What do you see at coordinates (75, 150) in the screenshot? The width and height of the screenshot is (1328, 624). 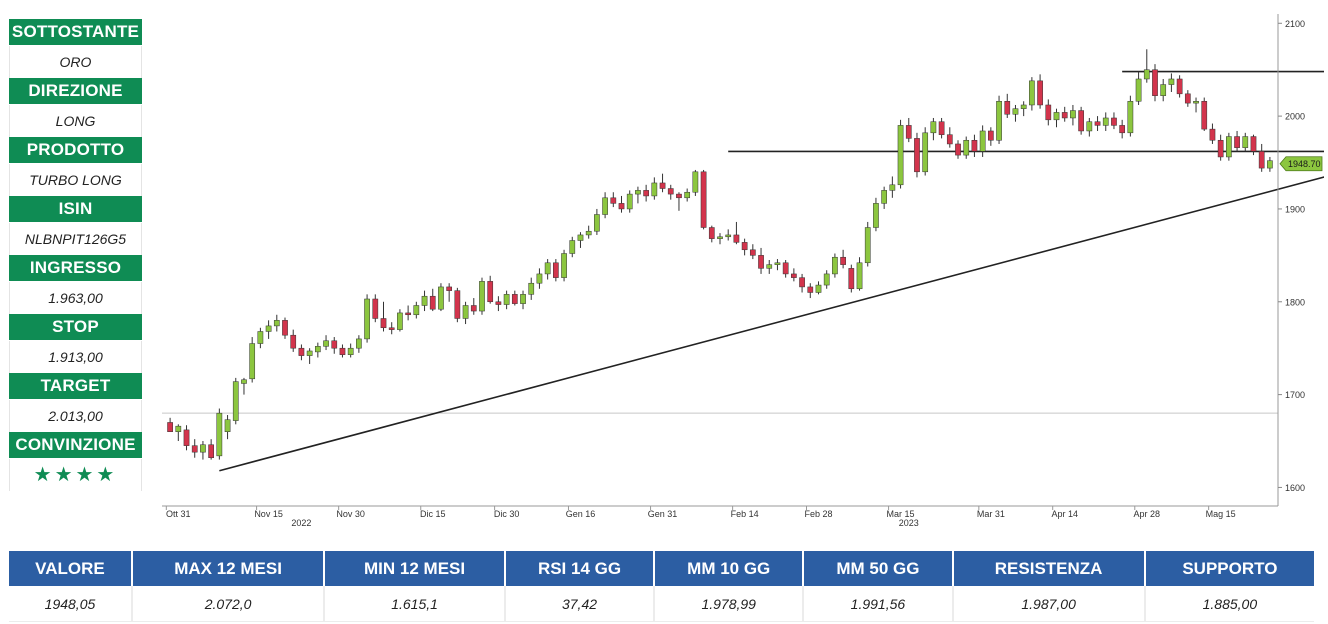 I see `sidebar-label: PRODOTTO` at bounding box center [75, 150].